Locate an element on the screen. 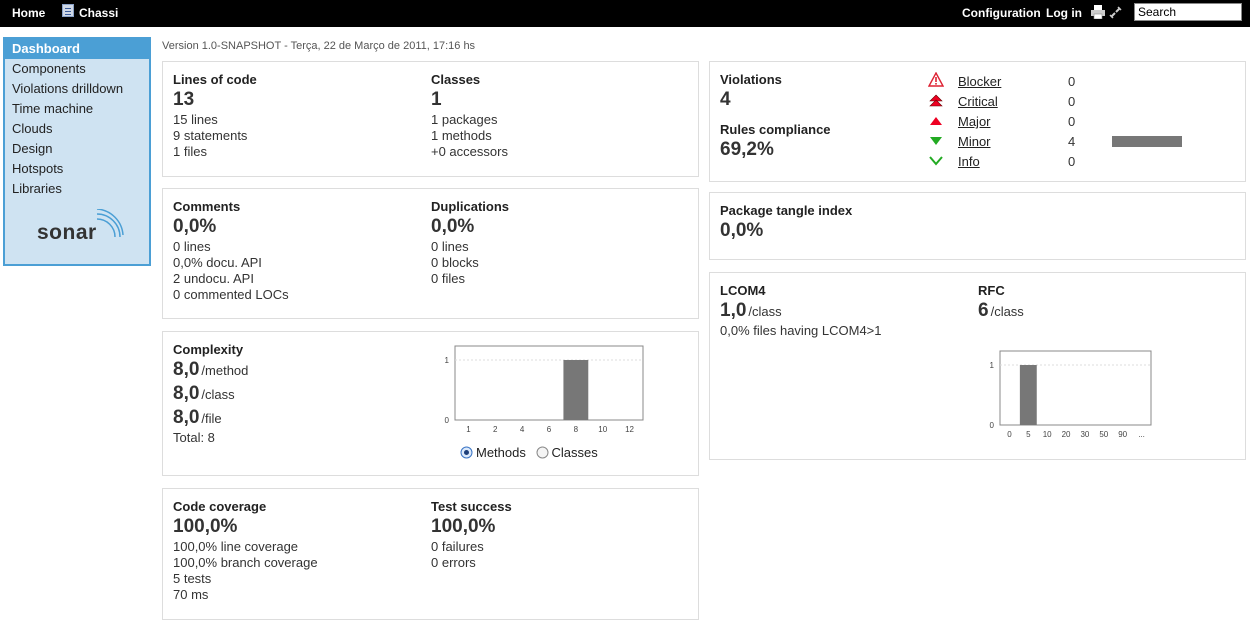  coverage-value: 100,0% is located at coordinates (205, 526).